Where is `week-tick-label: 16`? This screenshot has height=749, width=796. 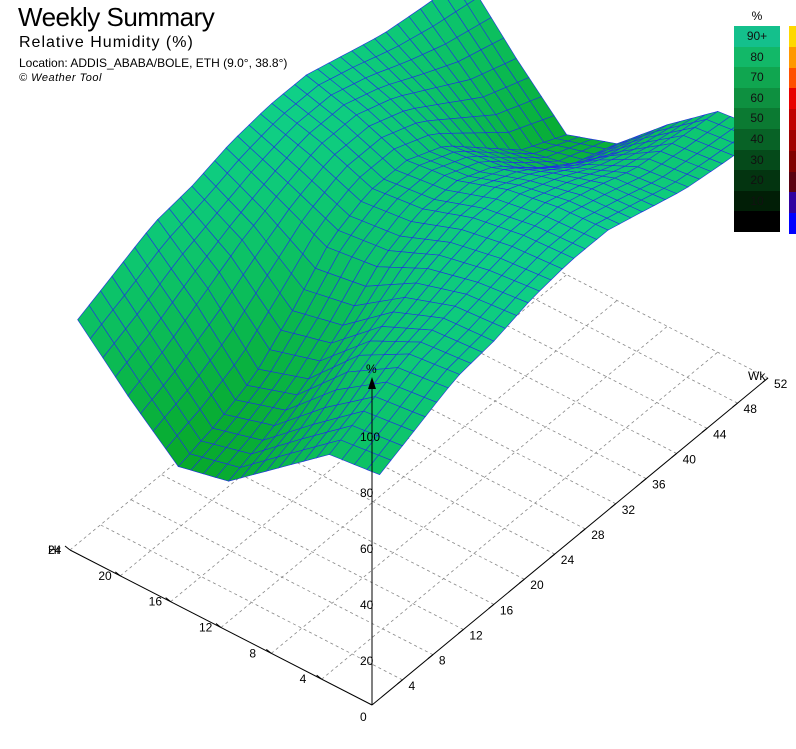 week-tick-label: 16 is located at coordinates (507, 610).